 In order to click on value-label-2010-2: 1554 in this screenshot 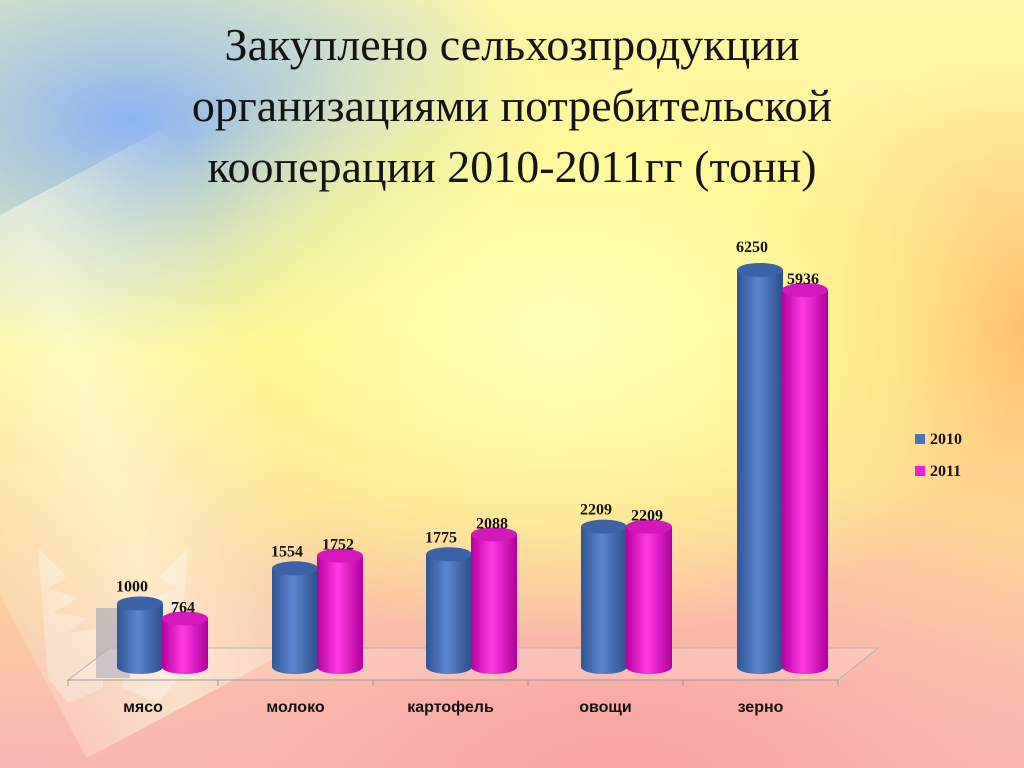, I will do `click(287, 551)`.